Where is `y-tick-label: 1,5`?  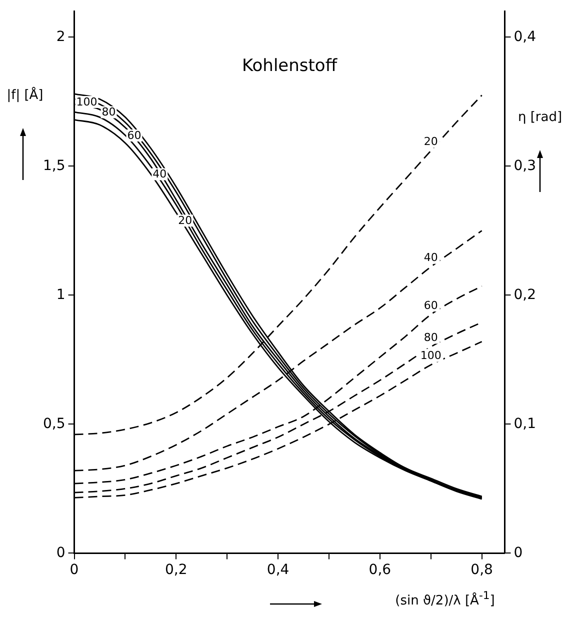 y-tick-label: 1,5 is located at coordinates (54, 166).